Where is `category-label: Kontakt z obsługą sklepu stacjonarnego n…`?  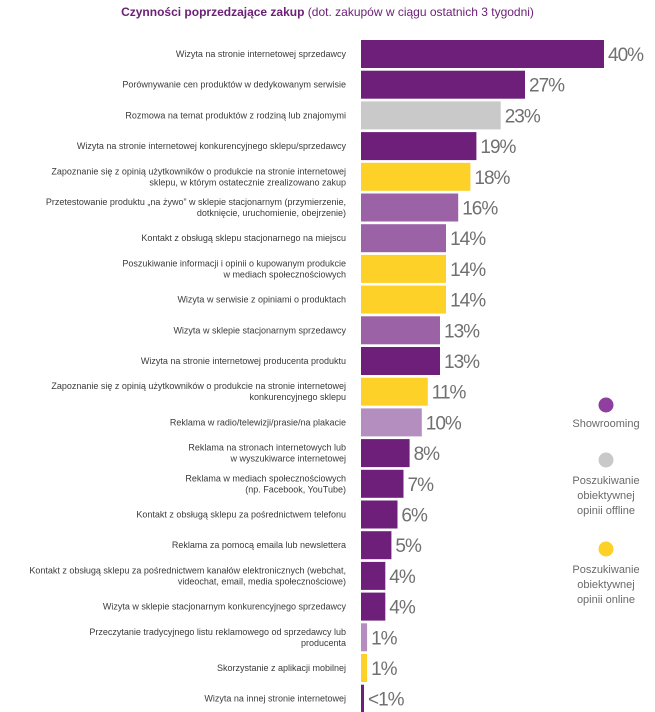 category-label: Kontakt z obsługą sklepu stacjonarnego n… is located at coordinates (243, 238).